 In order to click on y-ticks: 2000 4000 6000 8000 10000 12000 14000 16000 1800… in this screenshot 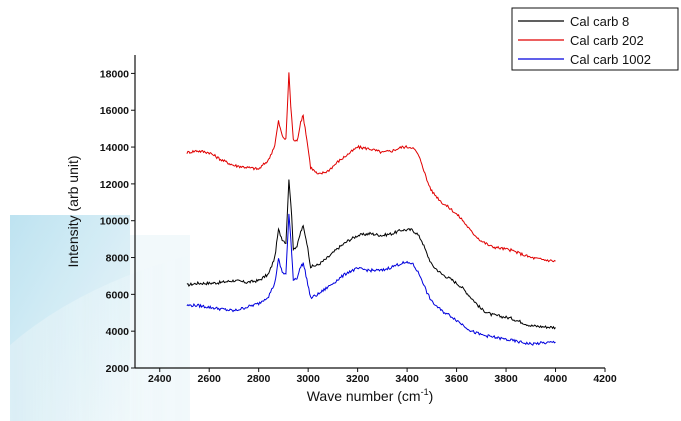, I will do `click(117, 221)`.